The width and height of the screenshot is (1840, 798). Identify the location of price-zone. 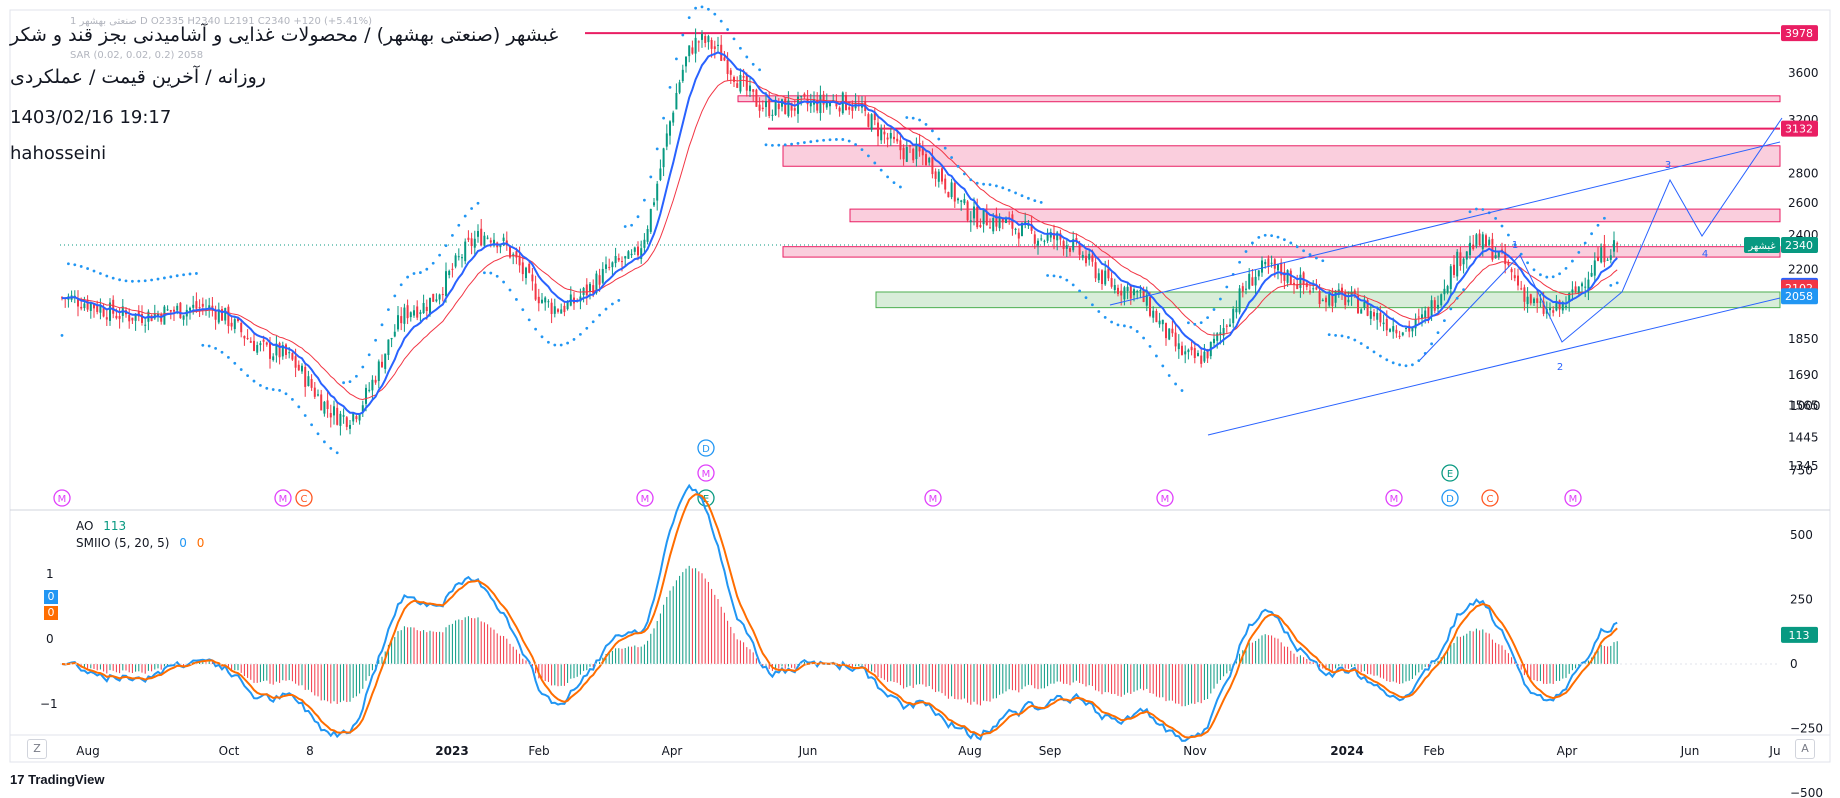
(1259, 99).